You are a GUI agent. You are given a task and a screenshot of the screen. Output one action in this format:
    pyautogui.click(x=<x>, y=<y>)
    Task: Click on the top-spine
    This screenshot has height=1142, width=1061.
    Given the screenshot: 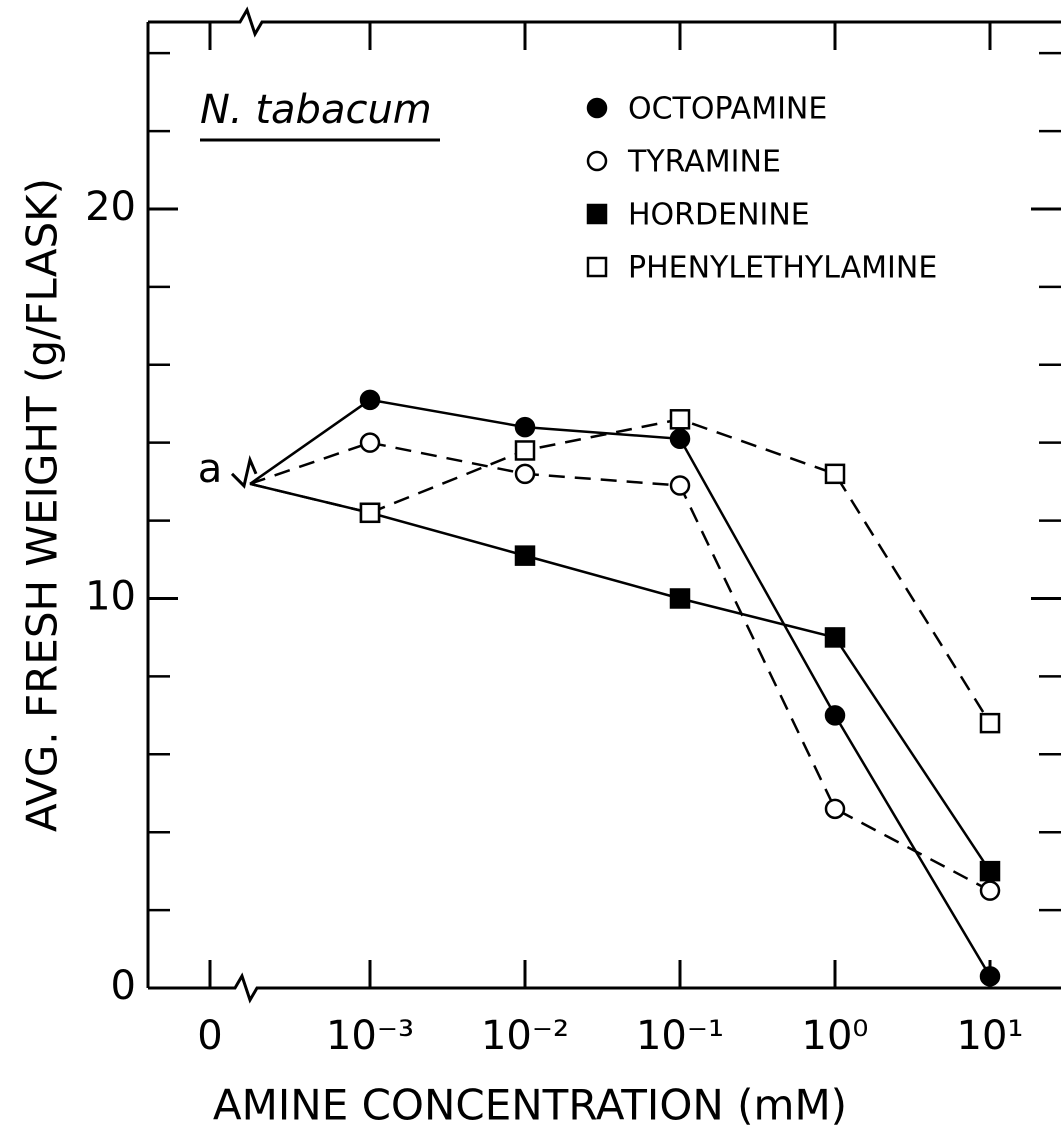 What is the action you would take?
    pyautogui.click(x=604, y=22)
    